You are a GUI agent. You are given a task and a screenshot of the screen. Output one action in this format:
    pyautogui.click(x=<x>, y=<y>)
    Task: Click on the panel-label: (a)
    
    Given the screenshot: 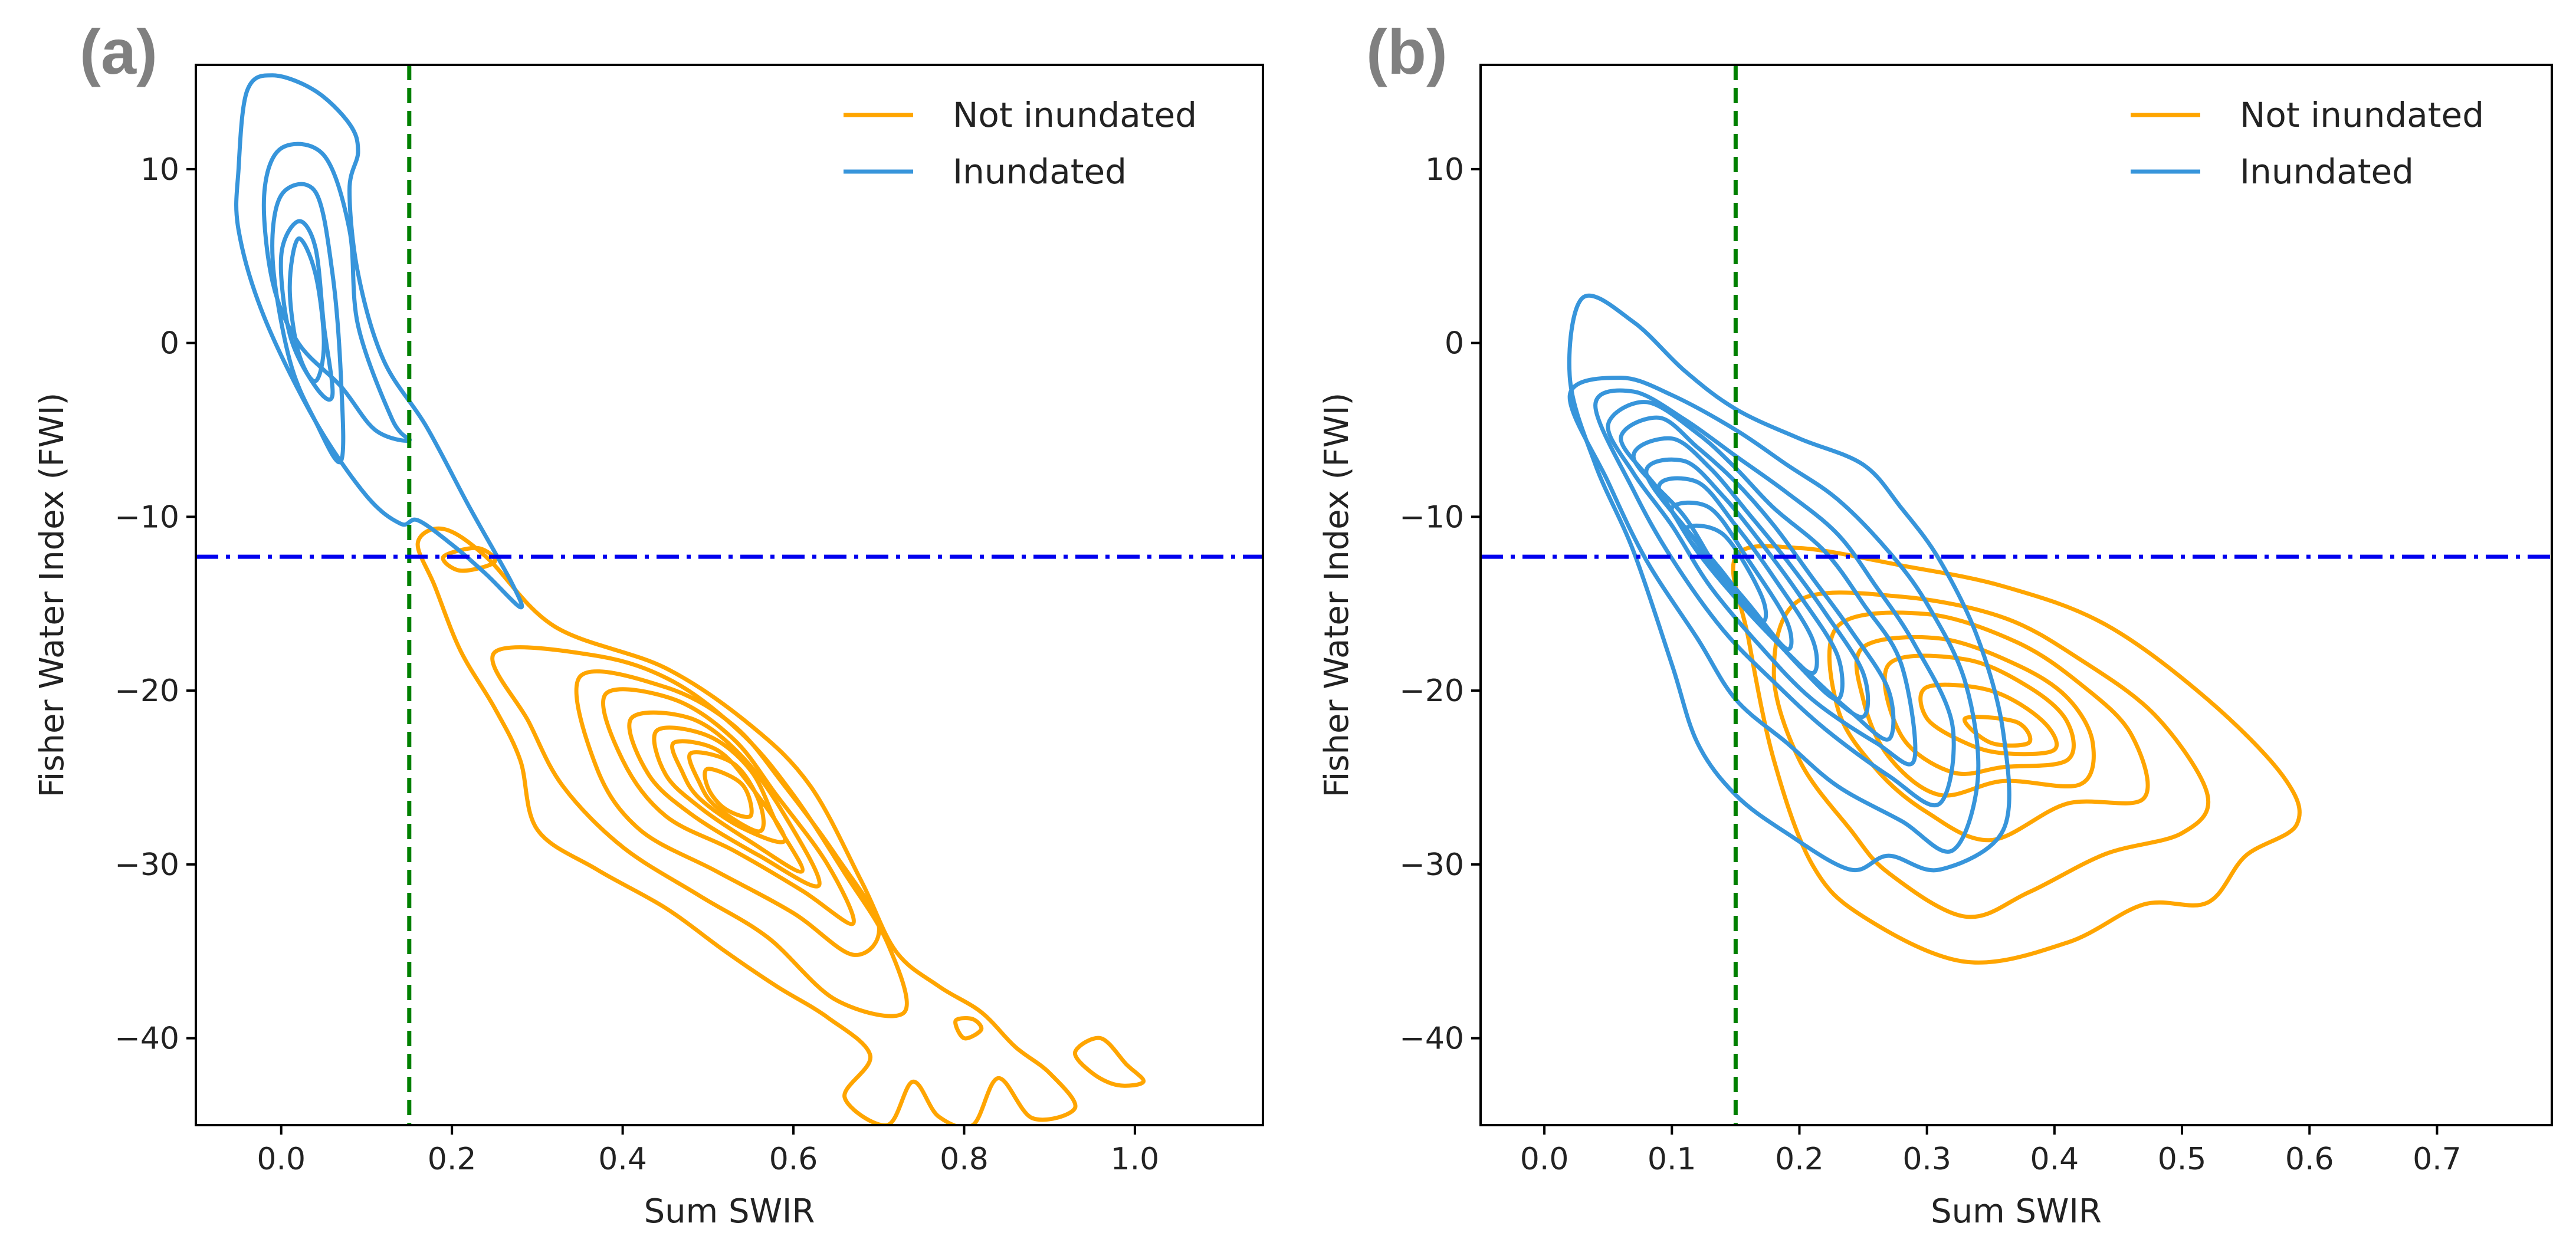 What is the action you would take?
    pyautogui.click(x=118, y=51)
    